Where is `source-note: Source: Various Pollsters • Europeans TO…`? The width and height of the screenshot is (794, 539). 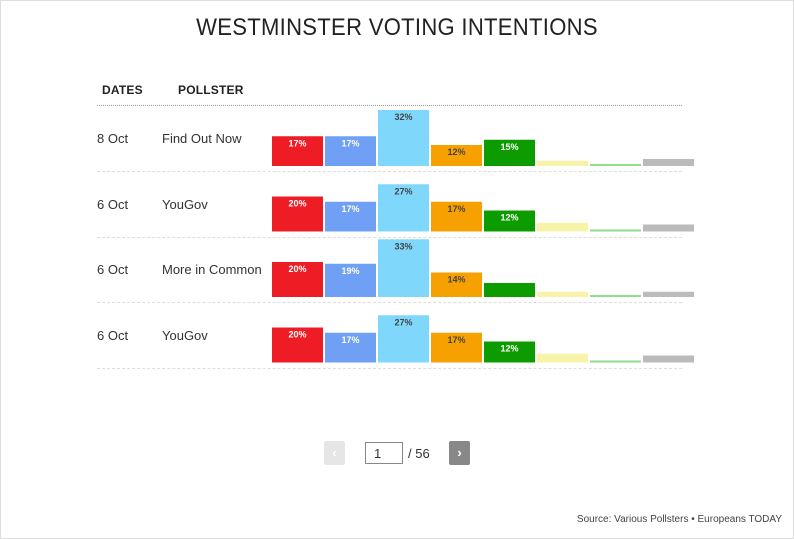
source-note: Source: Various Pollsters • Europeans TO… is located at coordinates (679, 519).